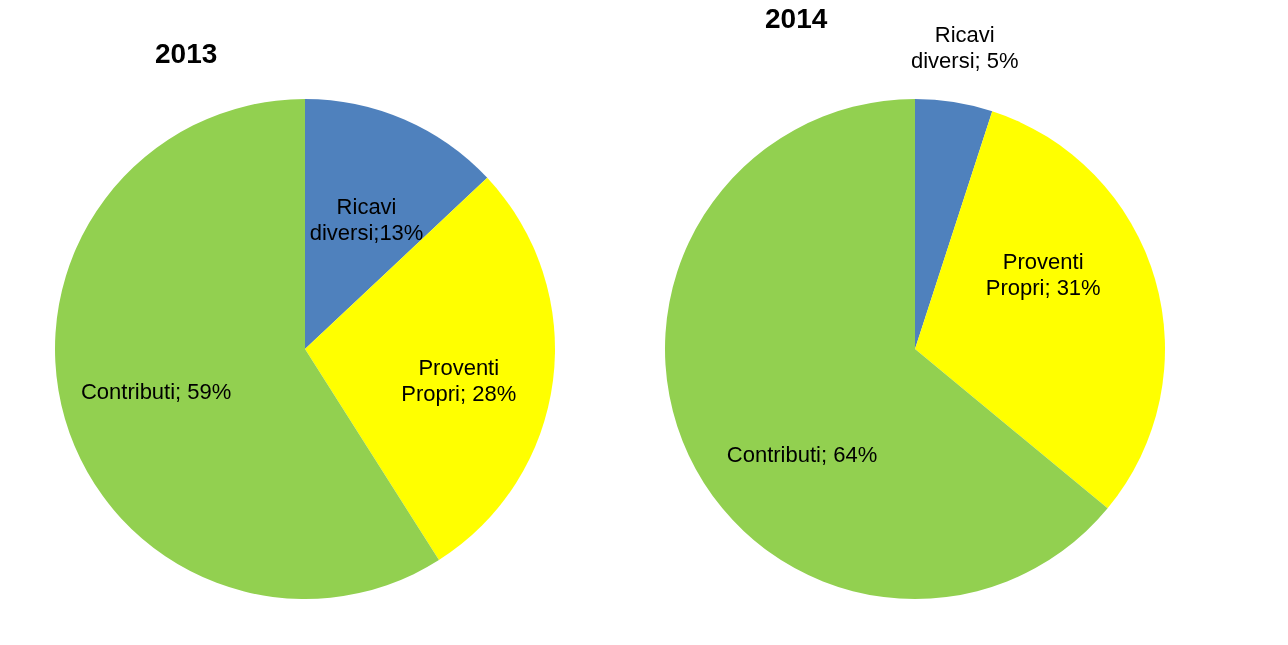  I want to click on slice-label: Contributi; 64%, so click(802, 455).